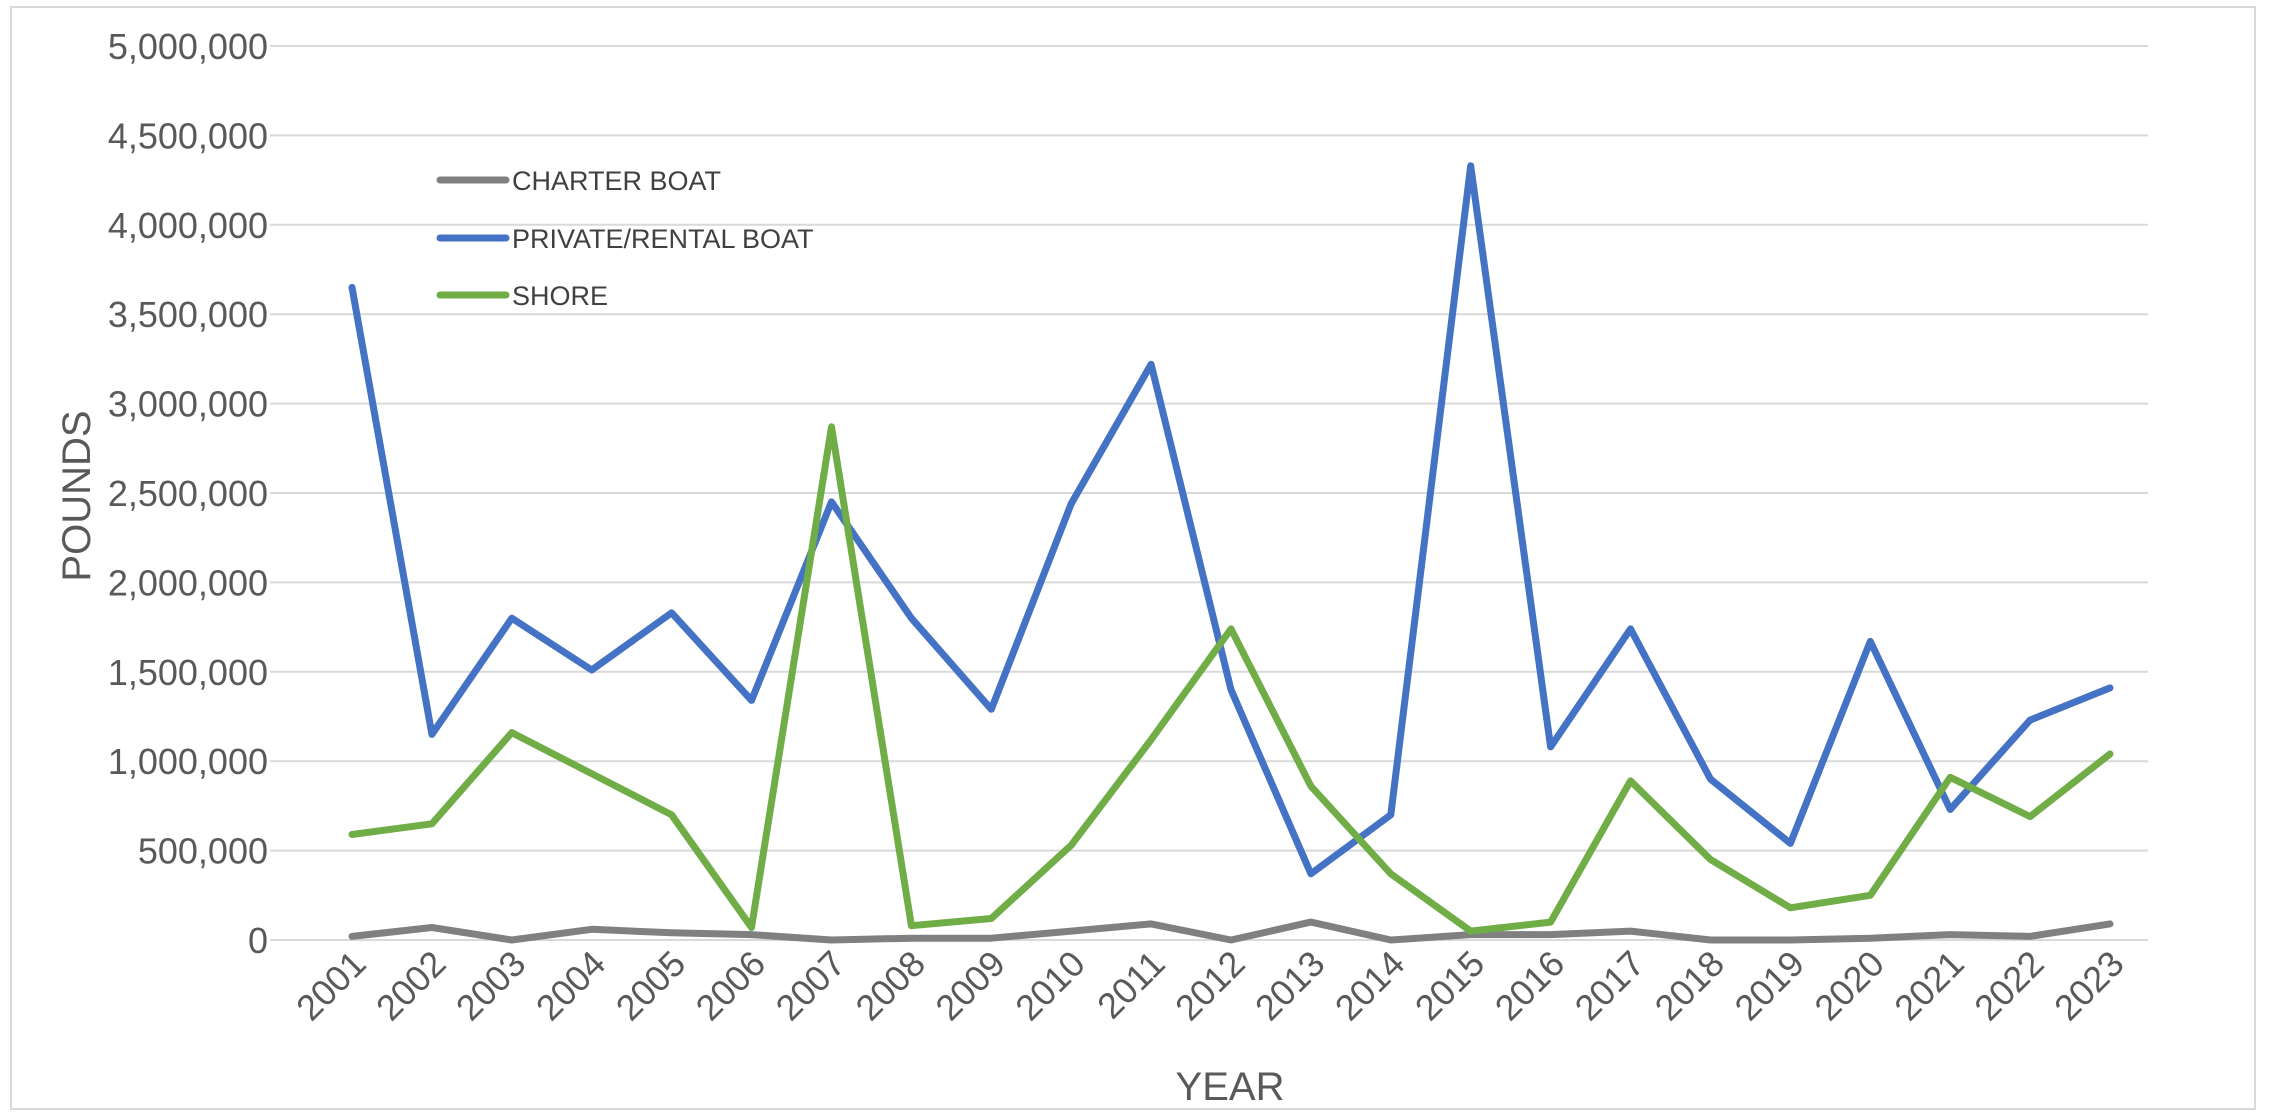  Describe the element at coordinates (2089, 986) in the screenshot. I see `x-tick-label: 2023` at that location.